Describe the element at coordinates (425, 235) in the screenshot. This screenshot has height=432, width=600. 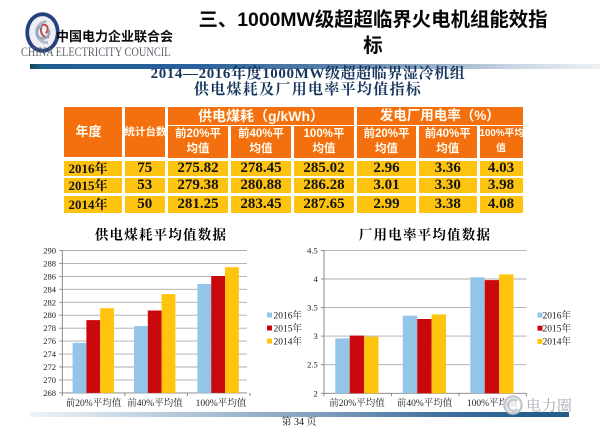
I see `svg-text: 厂用电率平均值数据` at that location.